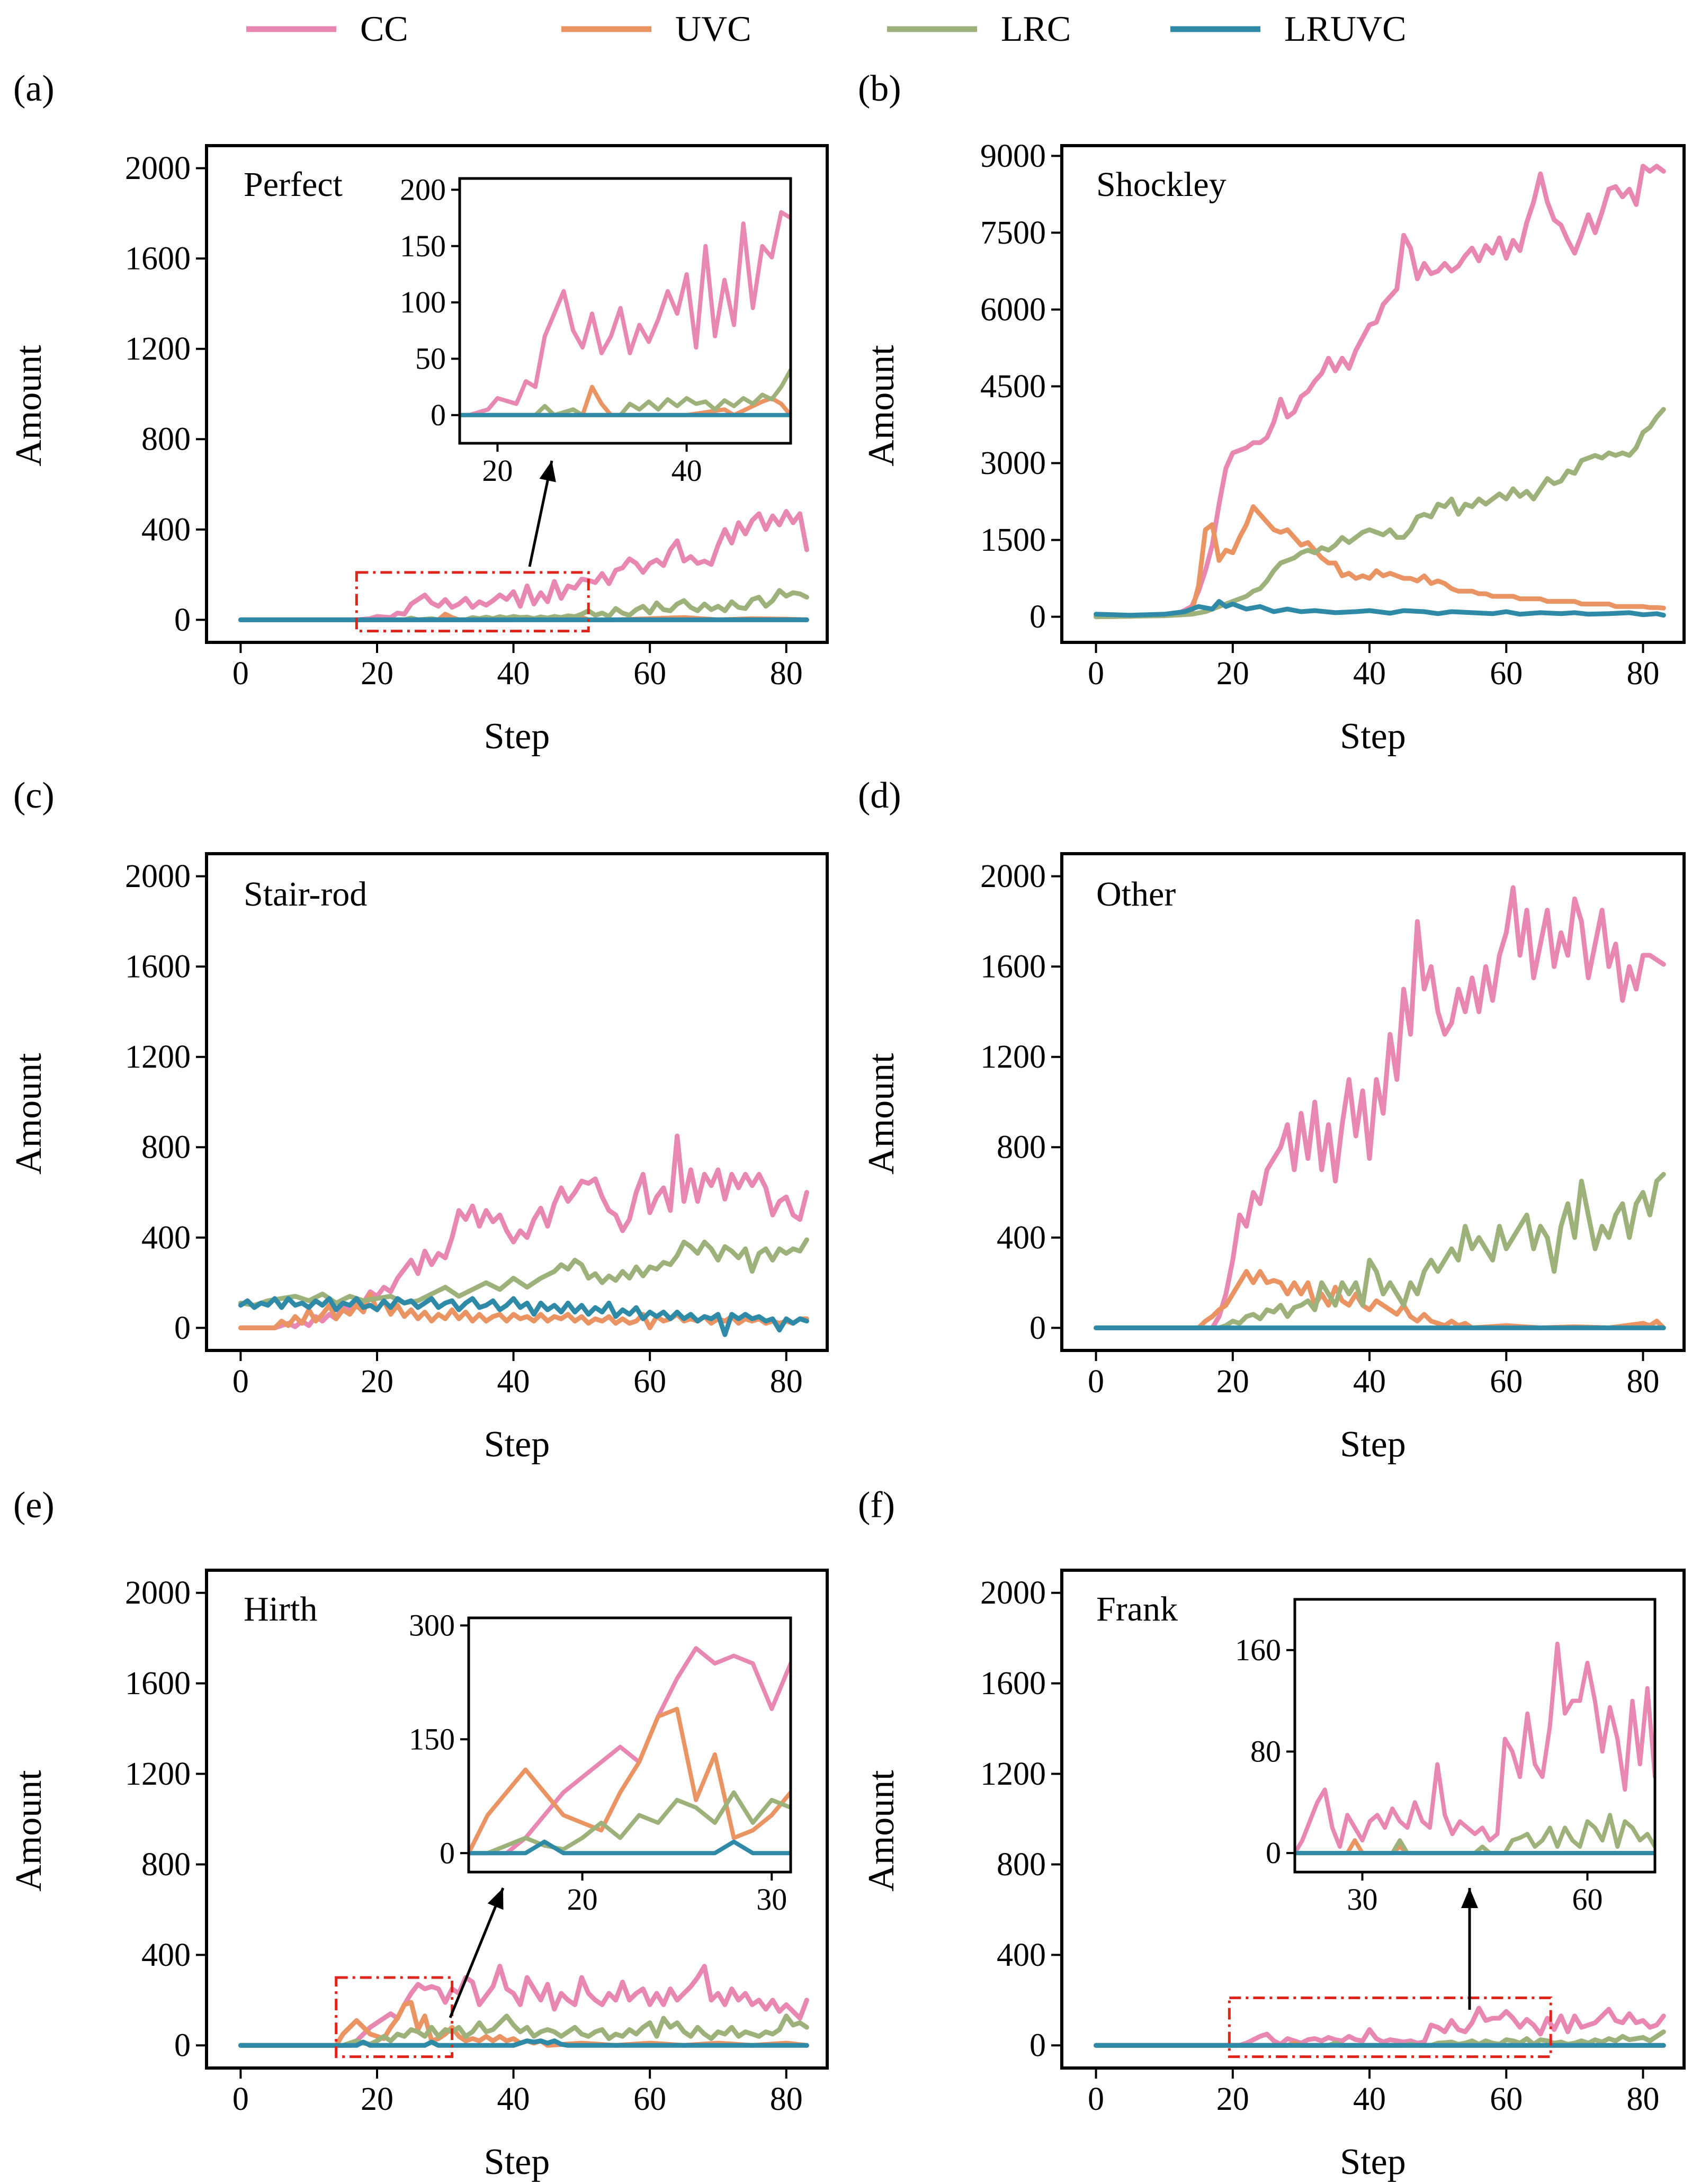 This screenshot has height=2184, width=1692. Describe the element at coordinates (1013, 387) in the screenshot. I see `y-tick-label: 4500` at that location.